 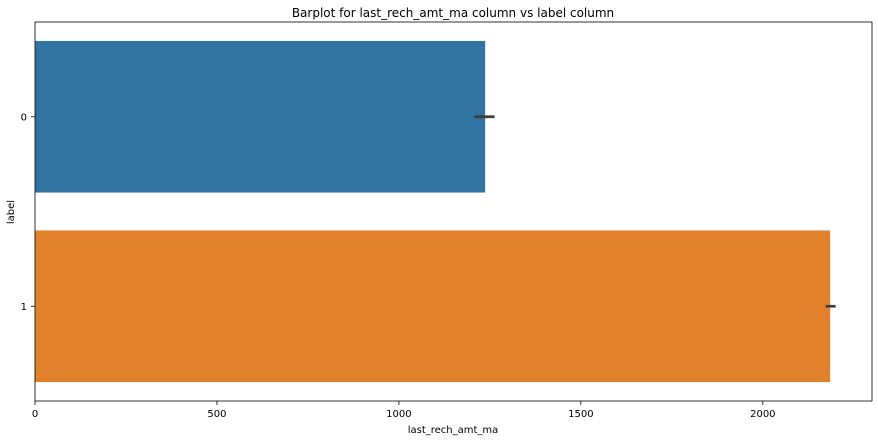 What do you see at coordinates (35, 414) in the screenshot?
I see `x-tick-label: 0` at bounding box center [35, 414].